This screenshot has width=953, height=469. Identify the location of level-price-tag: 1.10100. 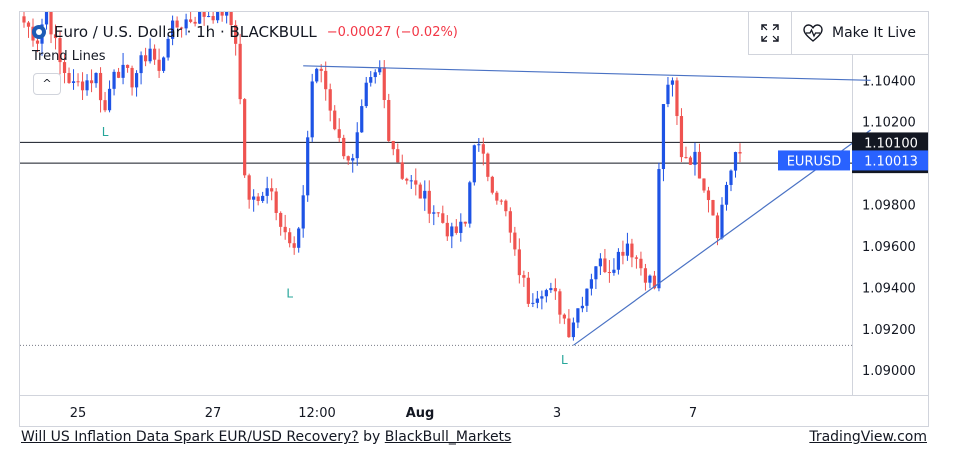
(891, 143).